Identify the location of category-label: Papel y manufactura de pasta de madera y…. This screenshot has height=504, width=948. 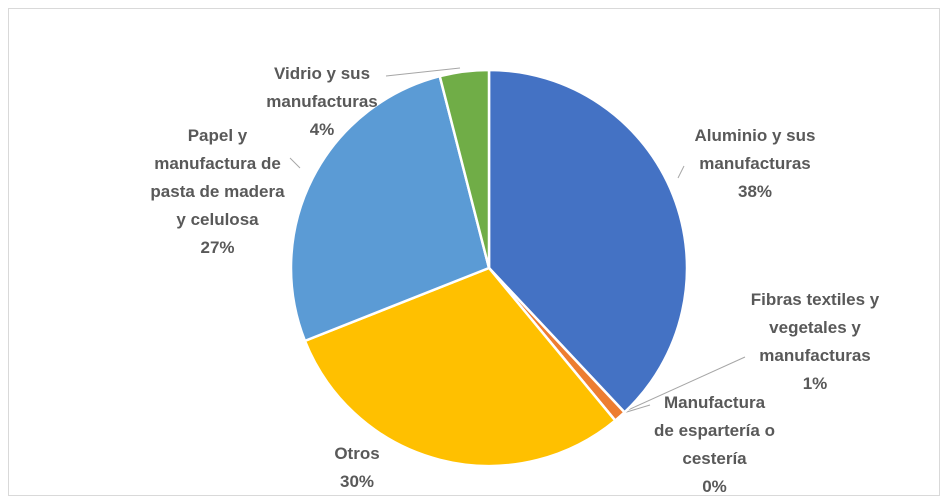
(217, 177).